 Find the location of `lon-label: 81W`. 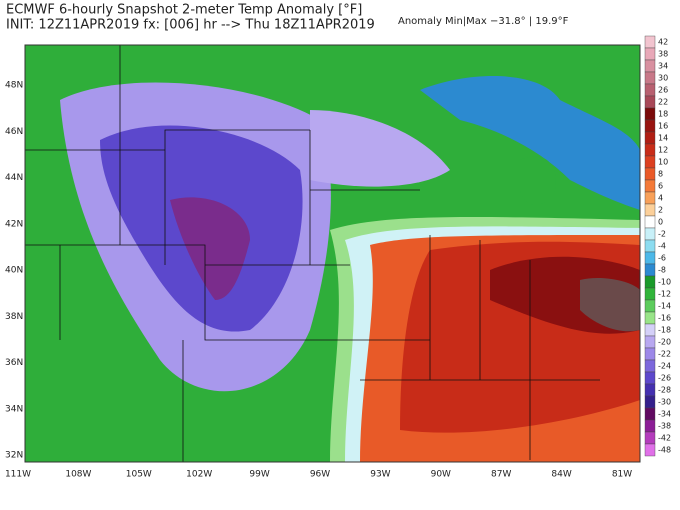

lon-label: 81W is located at coordinates (622, 475).